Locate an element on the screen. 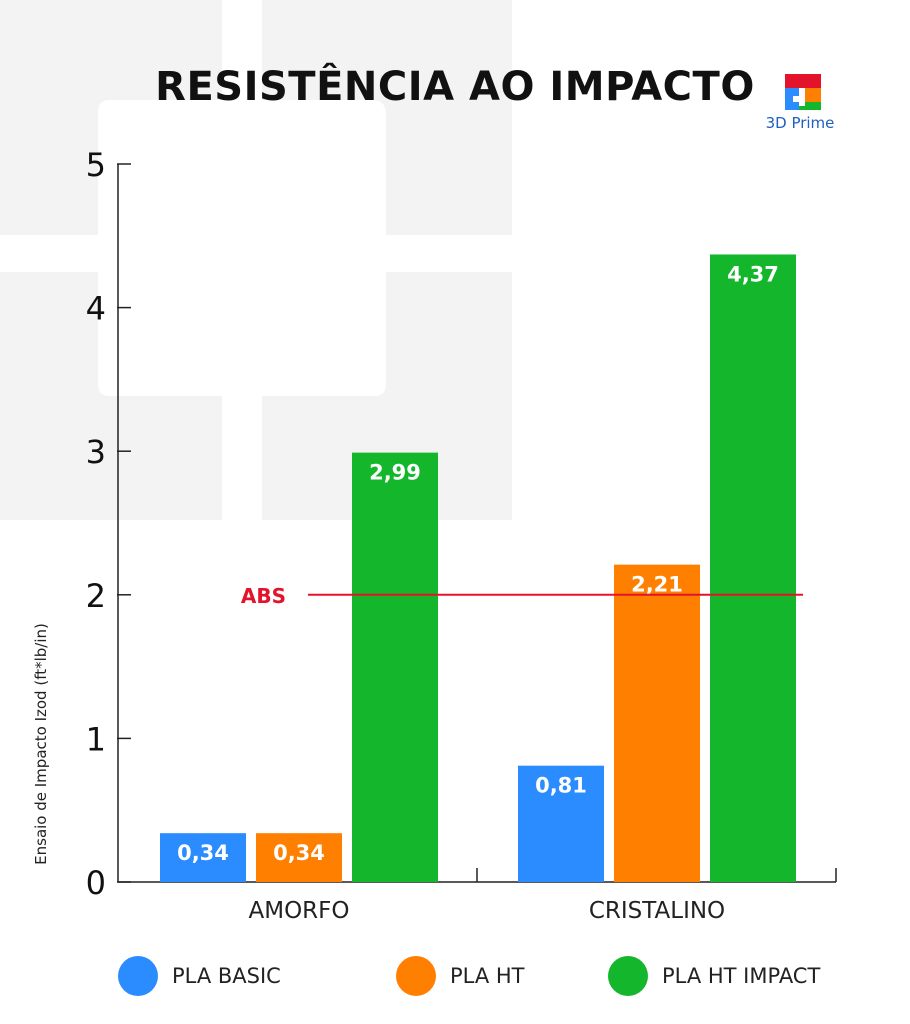 This screenshot has height=1024, width=910. bar-value-label: 4,37 is located at coordinates (753, 274).